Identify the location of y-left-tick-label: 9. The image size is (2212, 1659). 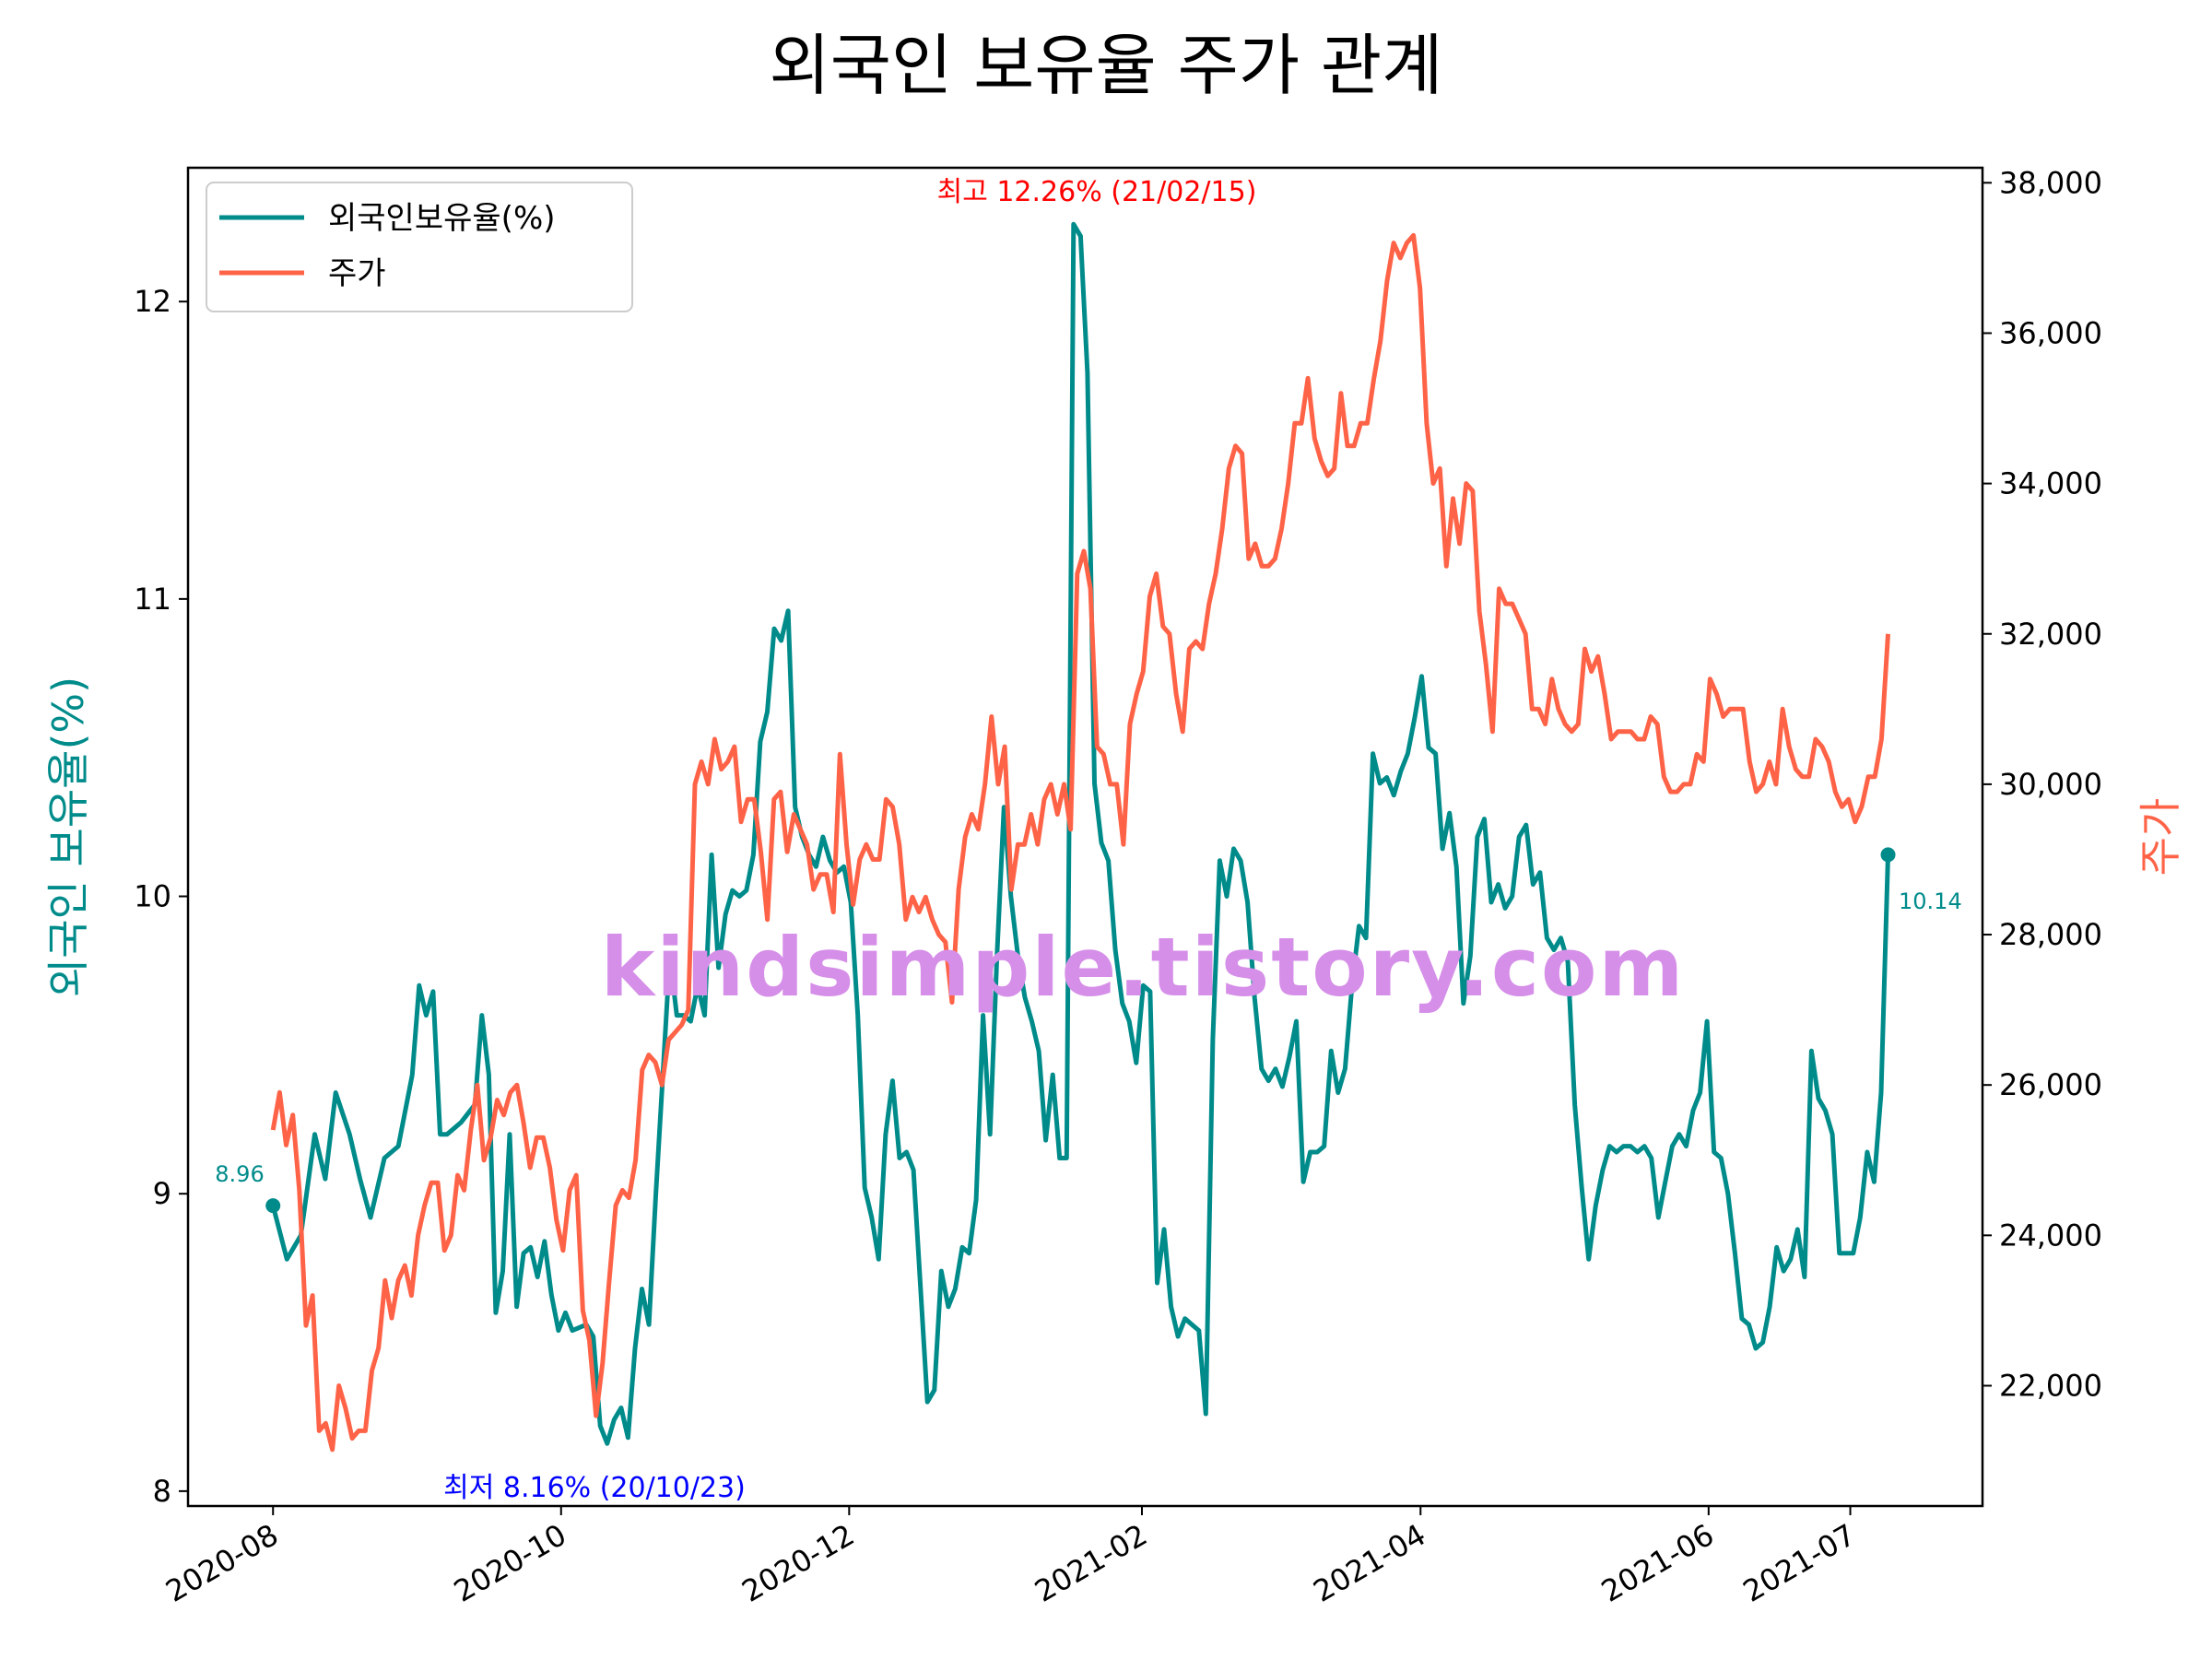
(162, 1193).